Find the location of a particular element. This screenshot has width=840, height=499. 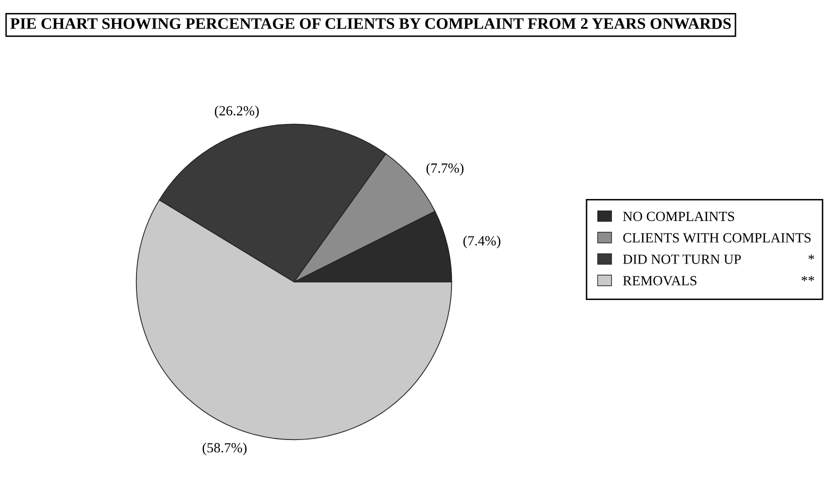

legend-label: REMOVALS is located at coordinates (659, 281).